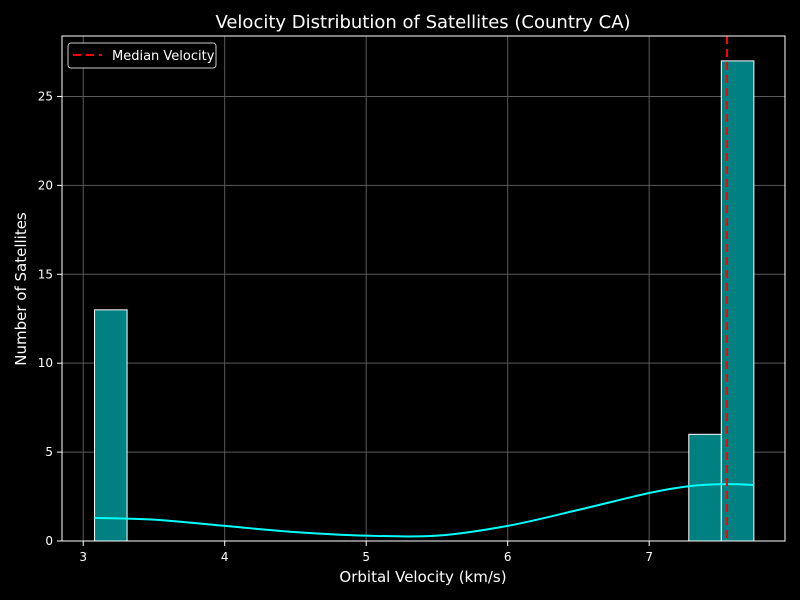  Describe the element at coordinates (225, 557) in the screenshot. I see `x-tick-label: 4` at that location.